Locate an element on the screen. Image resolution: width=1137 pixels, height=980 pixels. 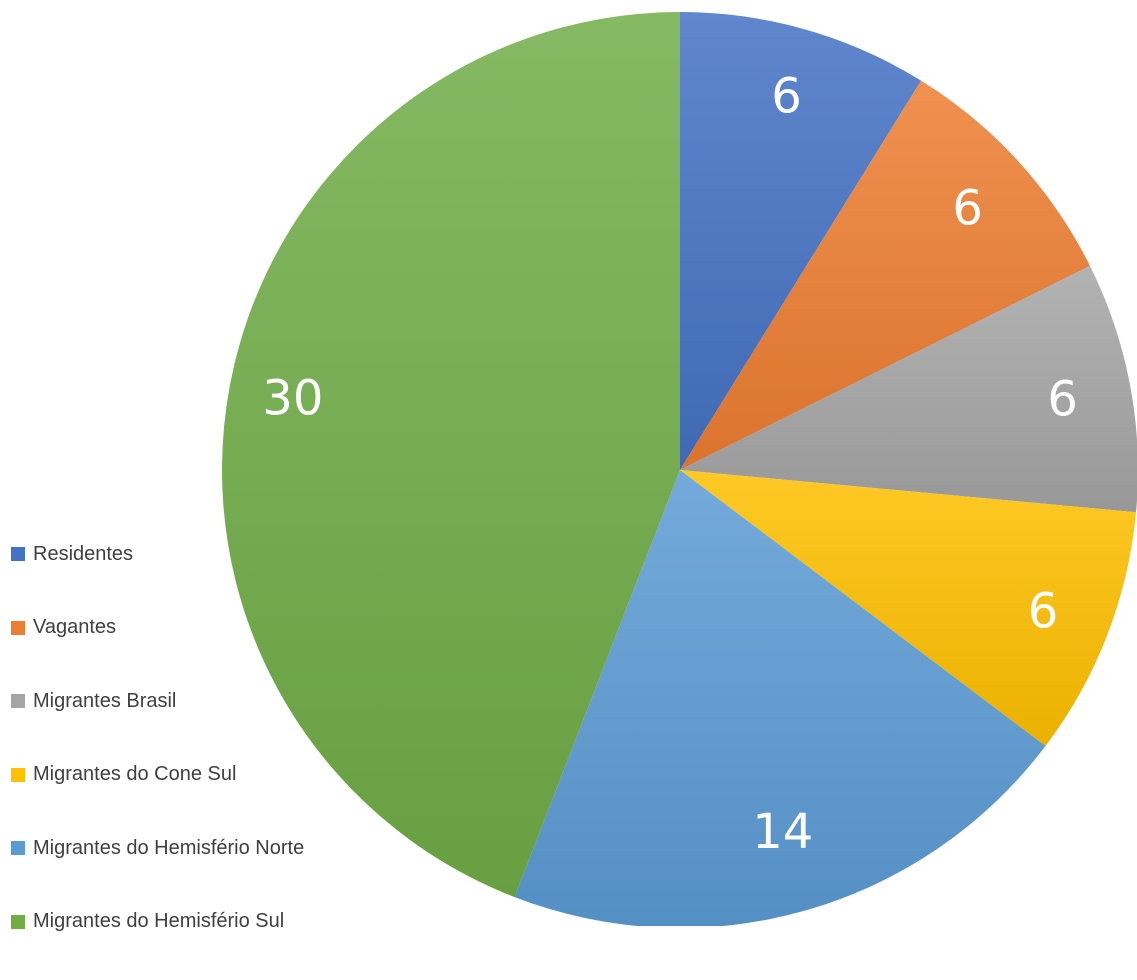
legend-item-residentes: Residentes is located at coordinates (201, 554).